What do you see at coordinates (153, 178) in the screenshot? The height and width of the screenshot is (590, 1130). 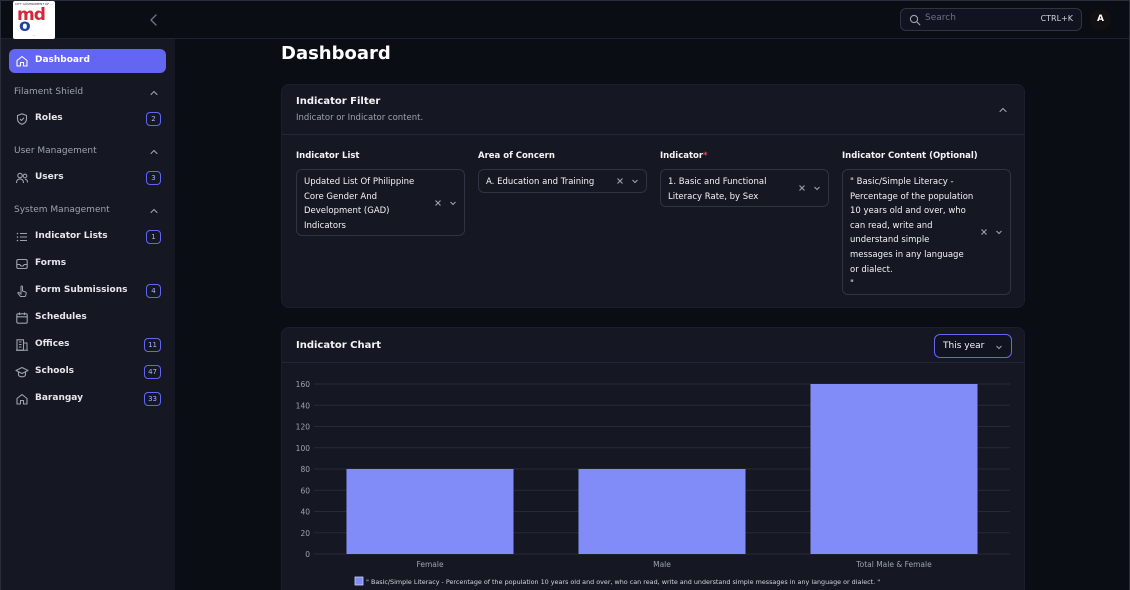 I see `count-badge: 3` at bounding box center [153, 178].